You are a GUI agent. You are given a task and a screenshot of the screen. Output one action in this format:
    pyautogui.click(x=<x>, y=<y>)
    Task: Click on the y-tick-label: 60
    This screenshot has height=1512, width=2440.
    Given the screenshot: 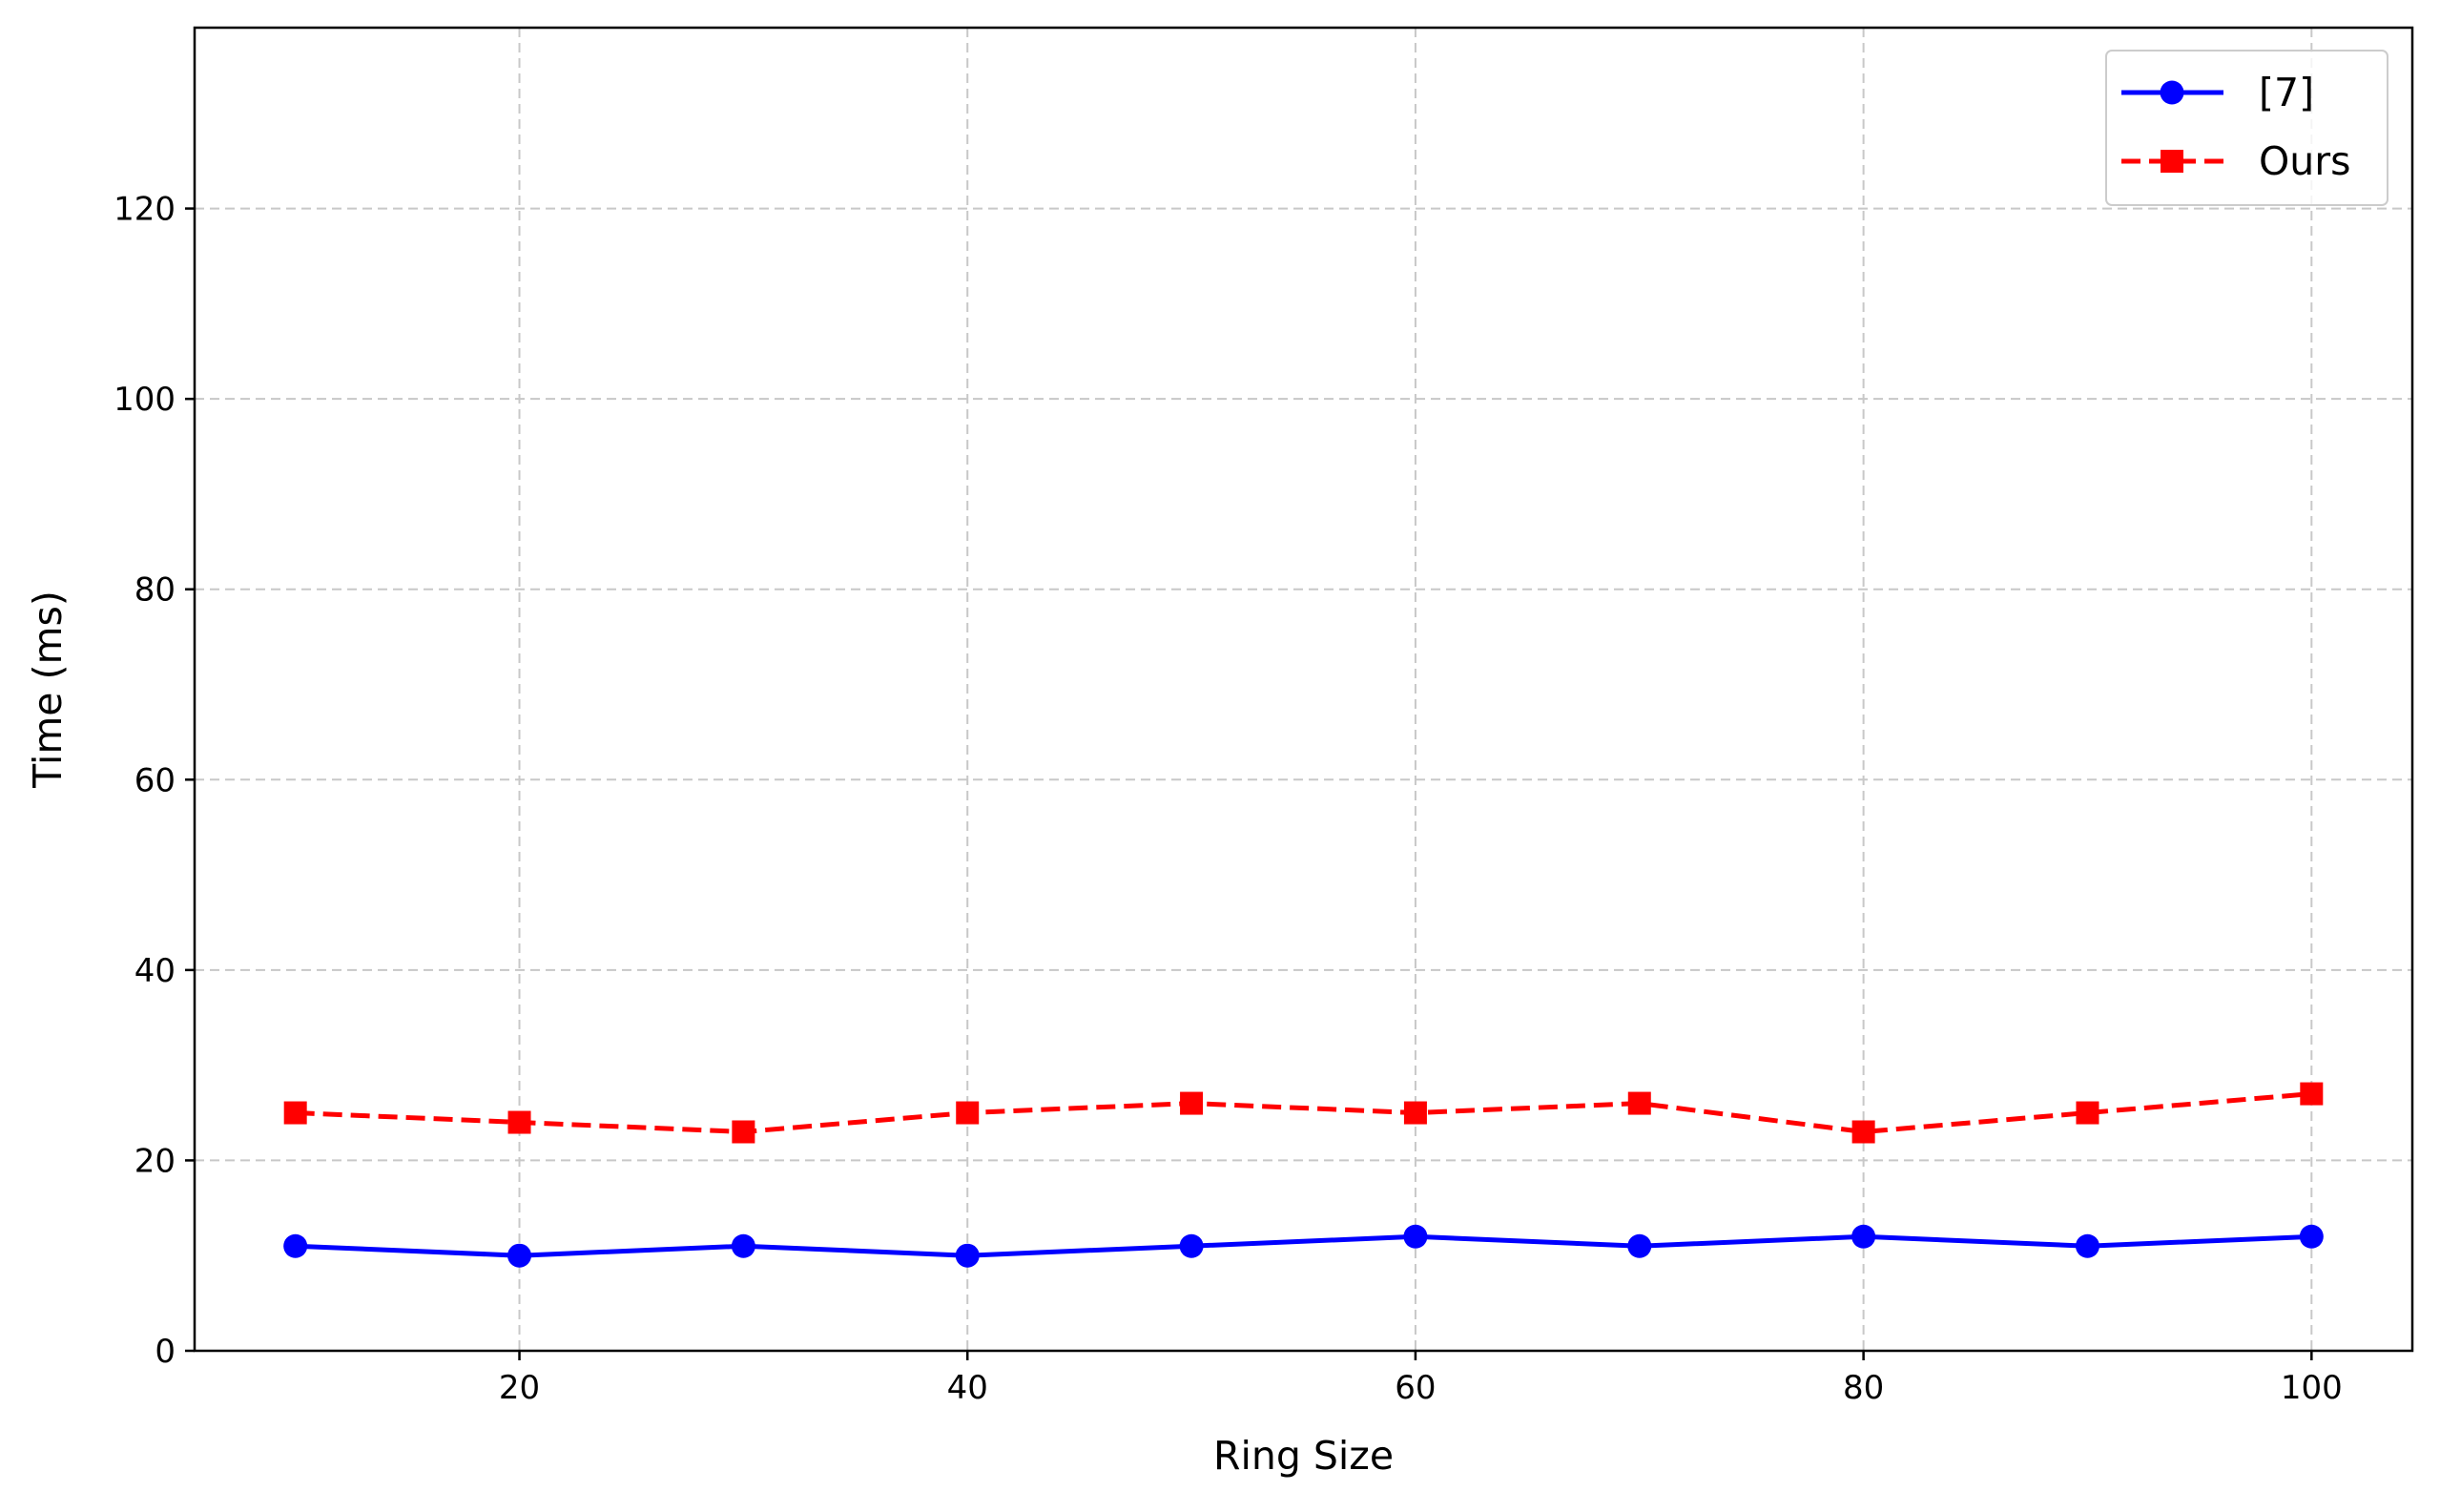 What is the action you would take?
    pyautogui.click(x=155, y=780)
    